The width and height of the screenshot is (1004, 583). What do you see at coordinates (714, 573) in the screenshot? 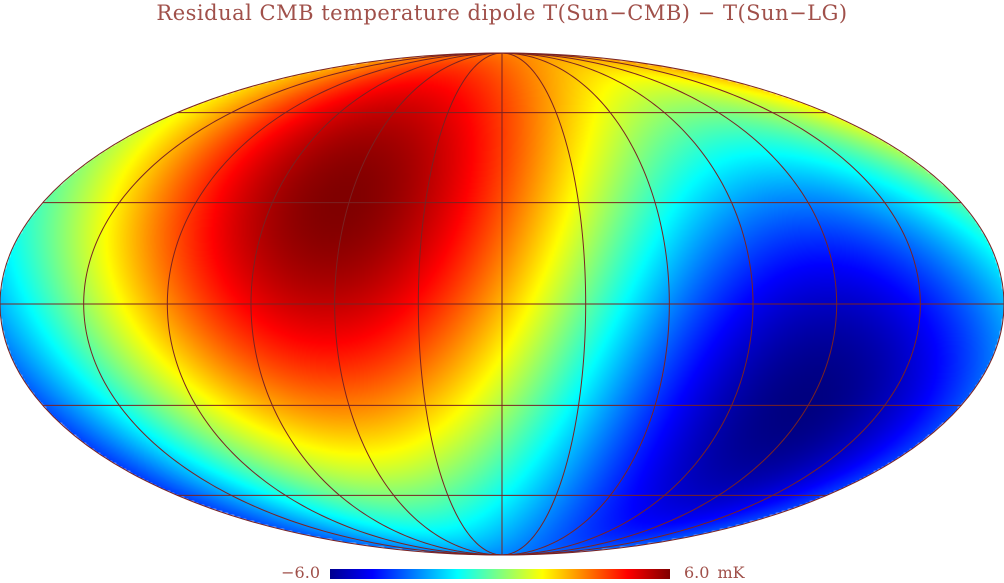
I see `colorbar-max-label: 6.0 mK` at bounding box center [714, 573].